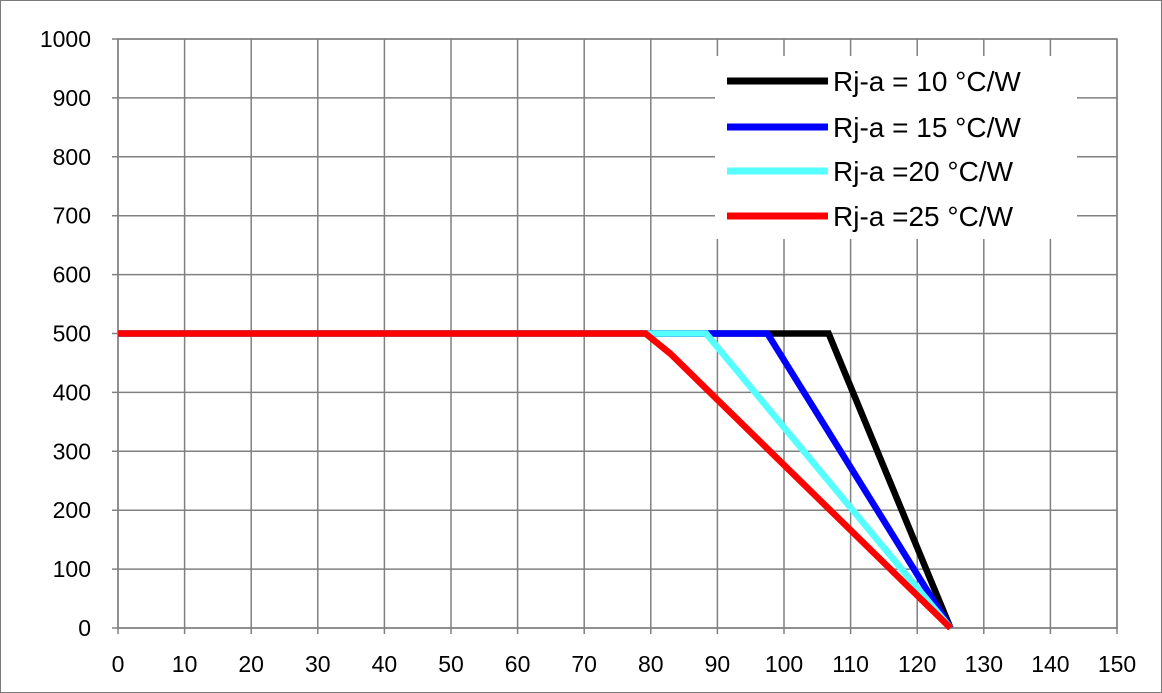 The height and width of the screenshot is (693, 1162). I want to click on x-tick-label: 150, so click(1117, 664).